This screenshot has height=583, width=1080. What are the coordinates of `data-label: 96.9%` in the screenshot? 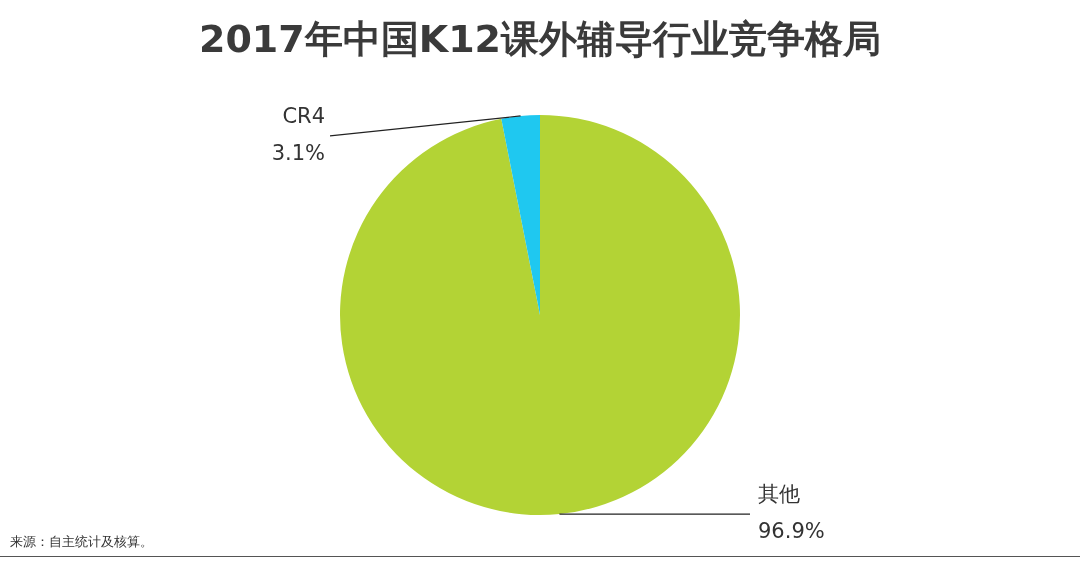 It's located at (791, 531).